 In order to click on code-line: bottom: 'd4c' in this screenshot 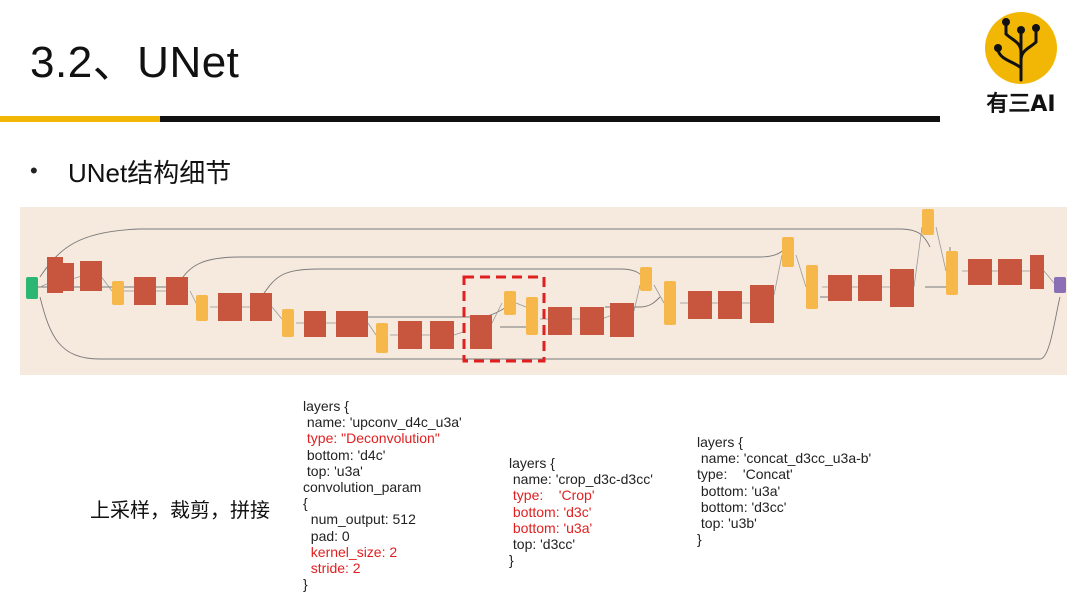, I will do `click(344, 454)`.